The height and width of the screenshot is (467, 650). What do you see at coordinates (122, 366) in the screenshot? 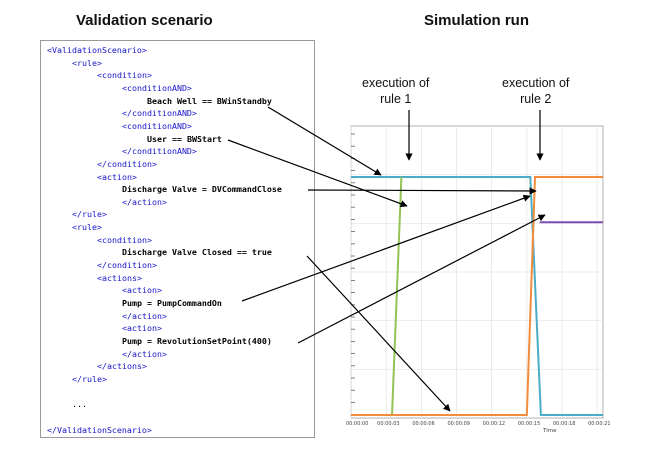
I see `xml-tag-line: </actions>` at bounding box center [122, 366].